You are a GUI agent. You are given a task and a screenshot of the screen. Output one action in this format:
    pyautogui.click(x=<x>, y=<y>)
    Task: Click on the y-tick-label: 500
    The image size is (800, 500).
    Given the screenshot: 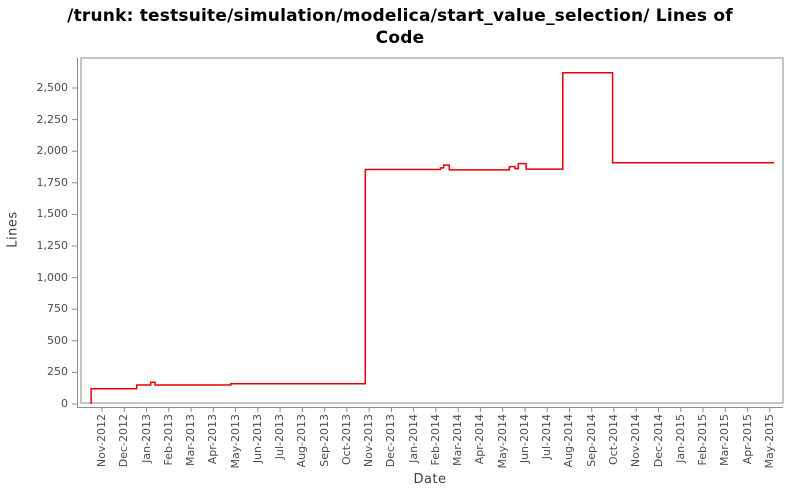 What is the action you would take?
    pyautogui.click(x=57, y=340)
    